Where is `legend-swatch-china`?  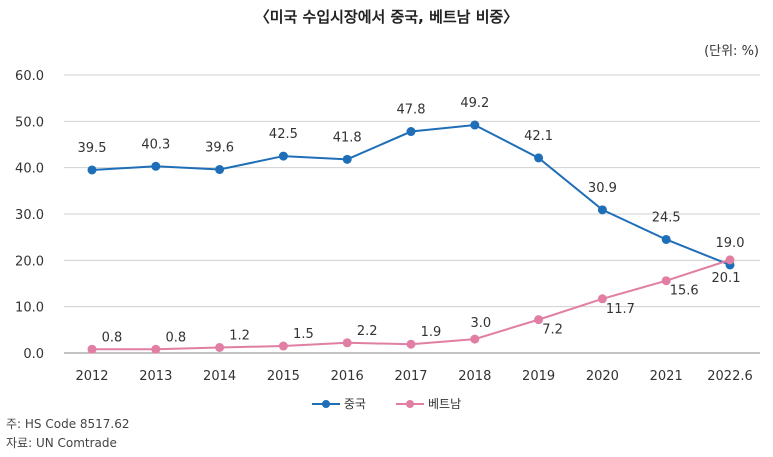
legend-swatch-china is located at coordinates (325, 404).